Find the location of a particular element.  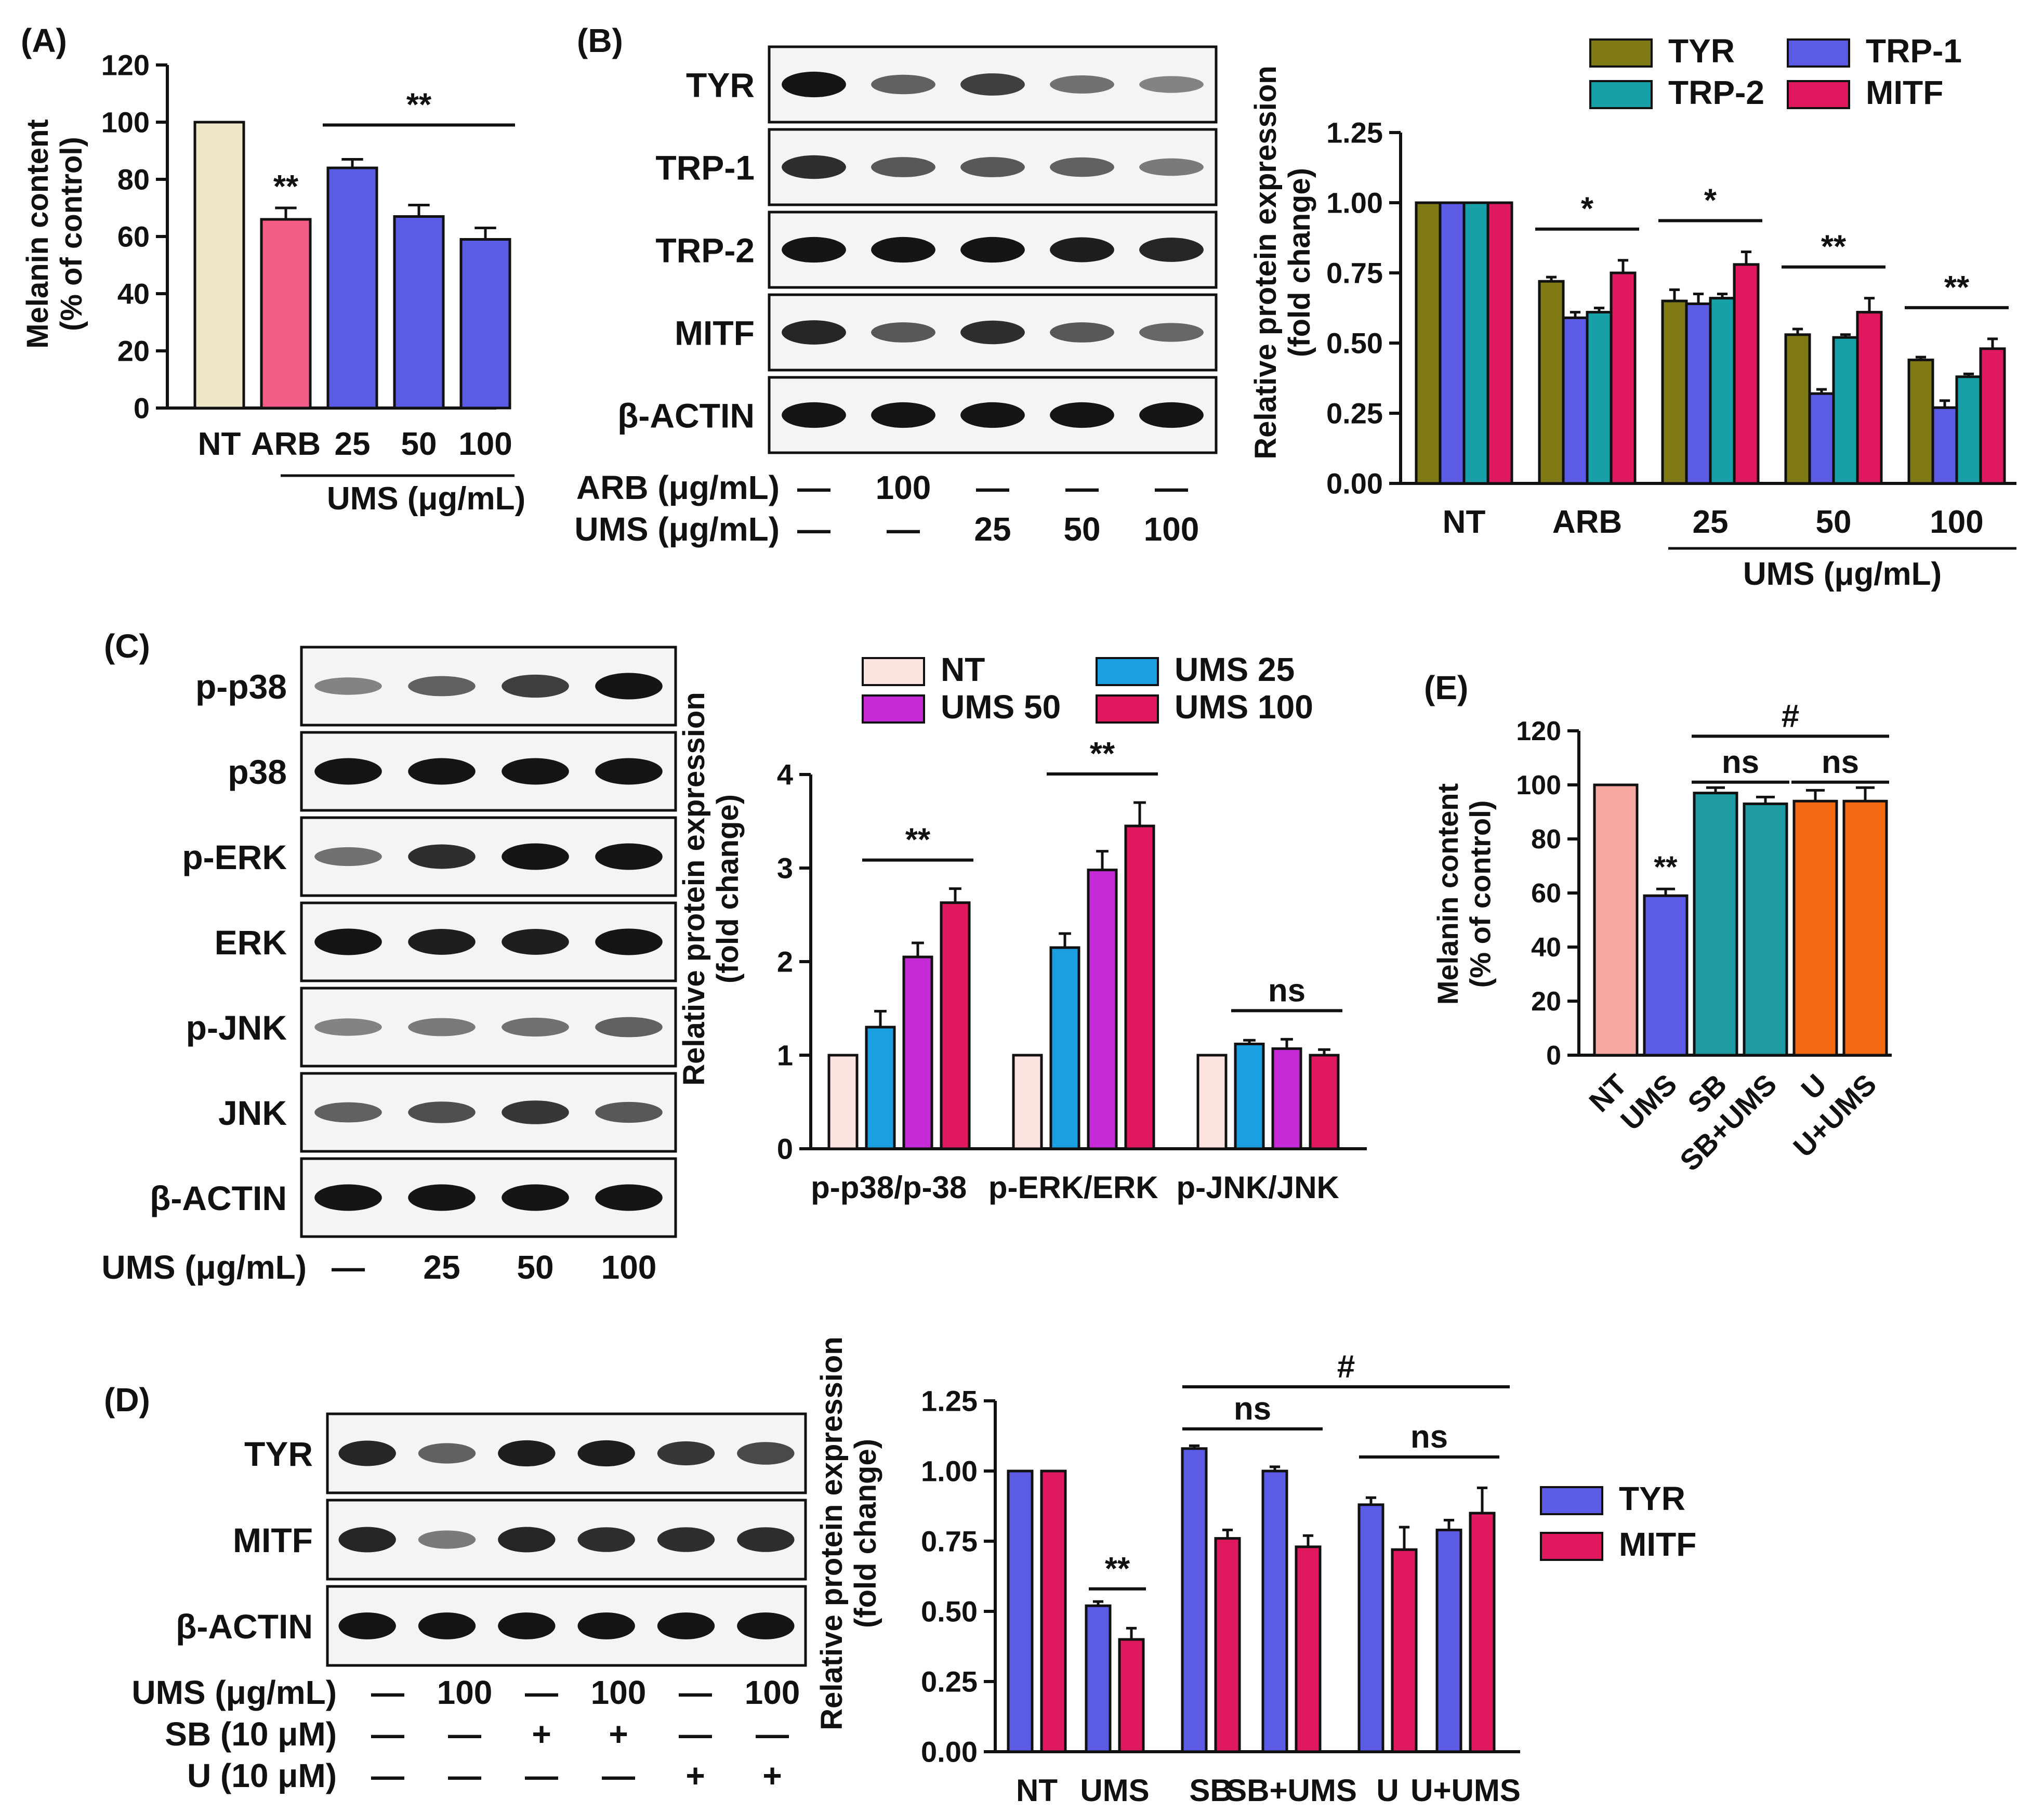

panel-b-y-tick-label: 0.75 is located at coordinates (1354, 273).